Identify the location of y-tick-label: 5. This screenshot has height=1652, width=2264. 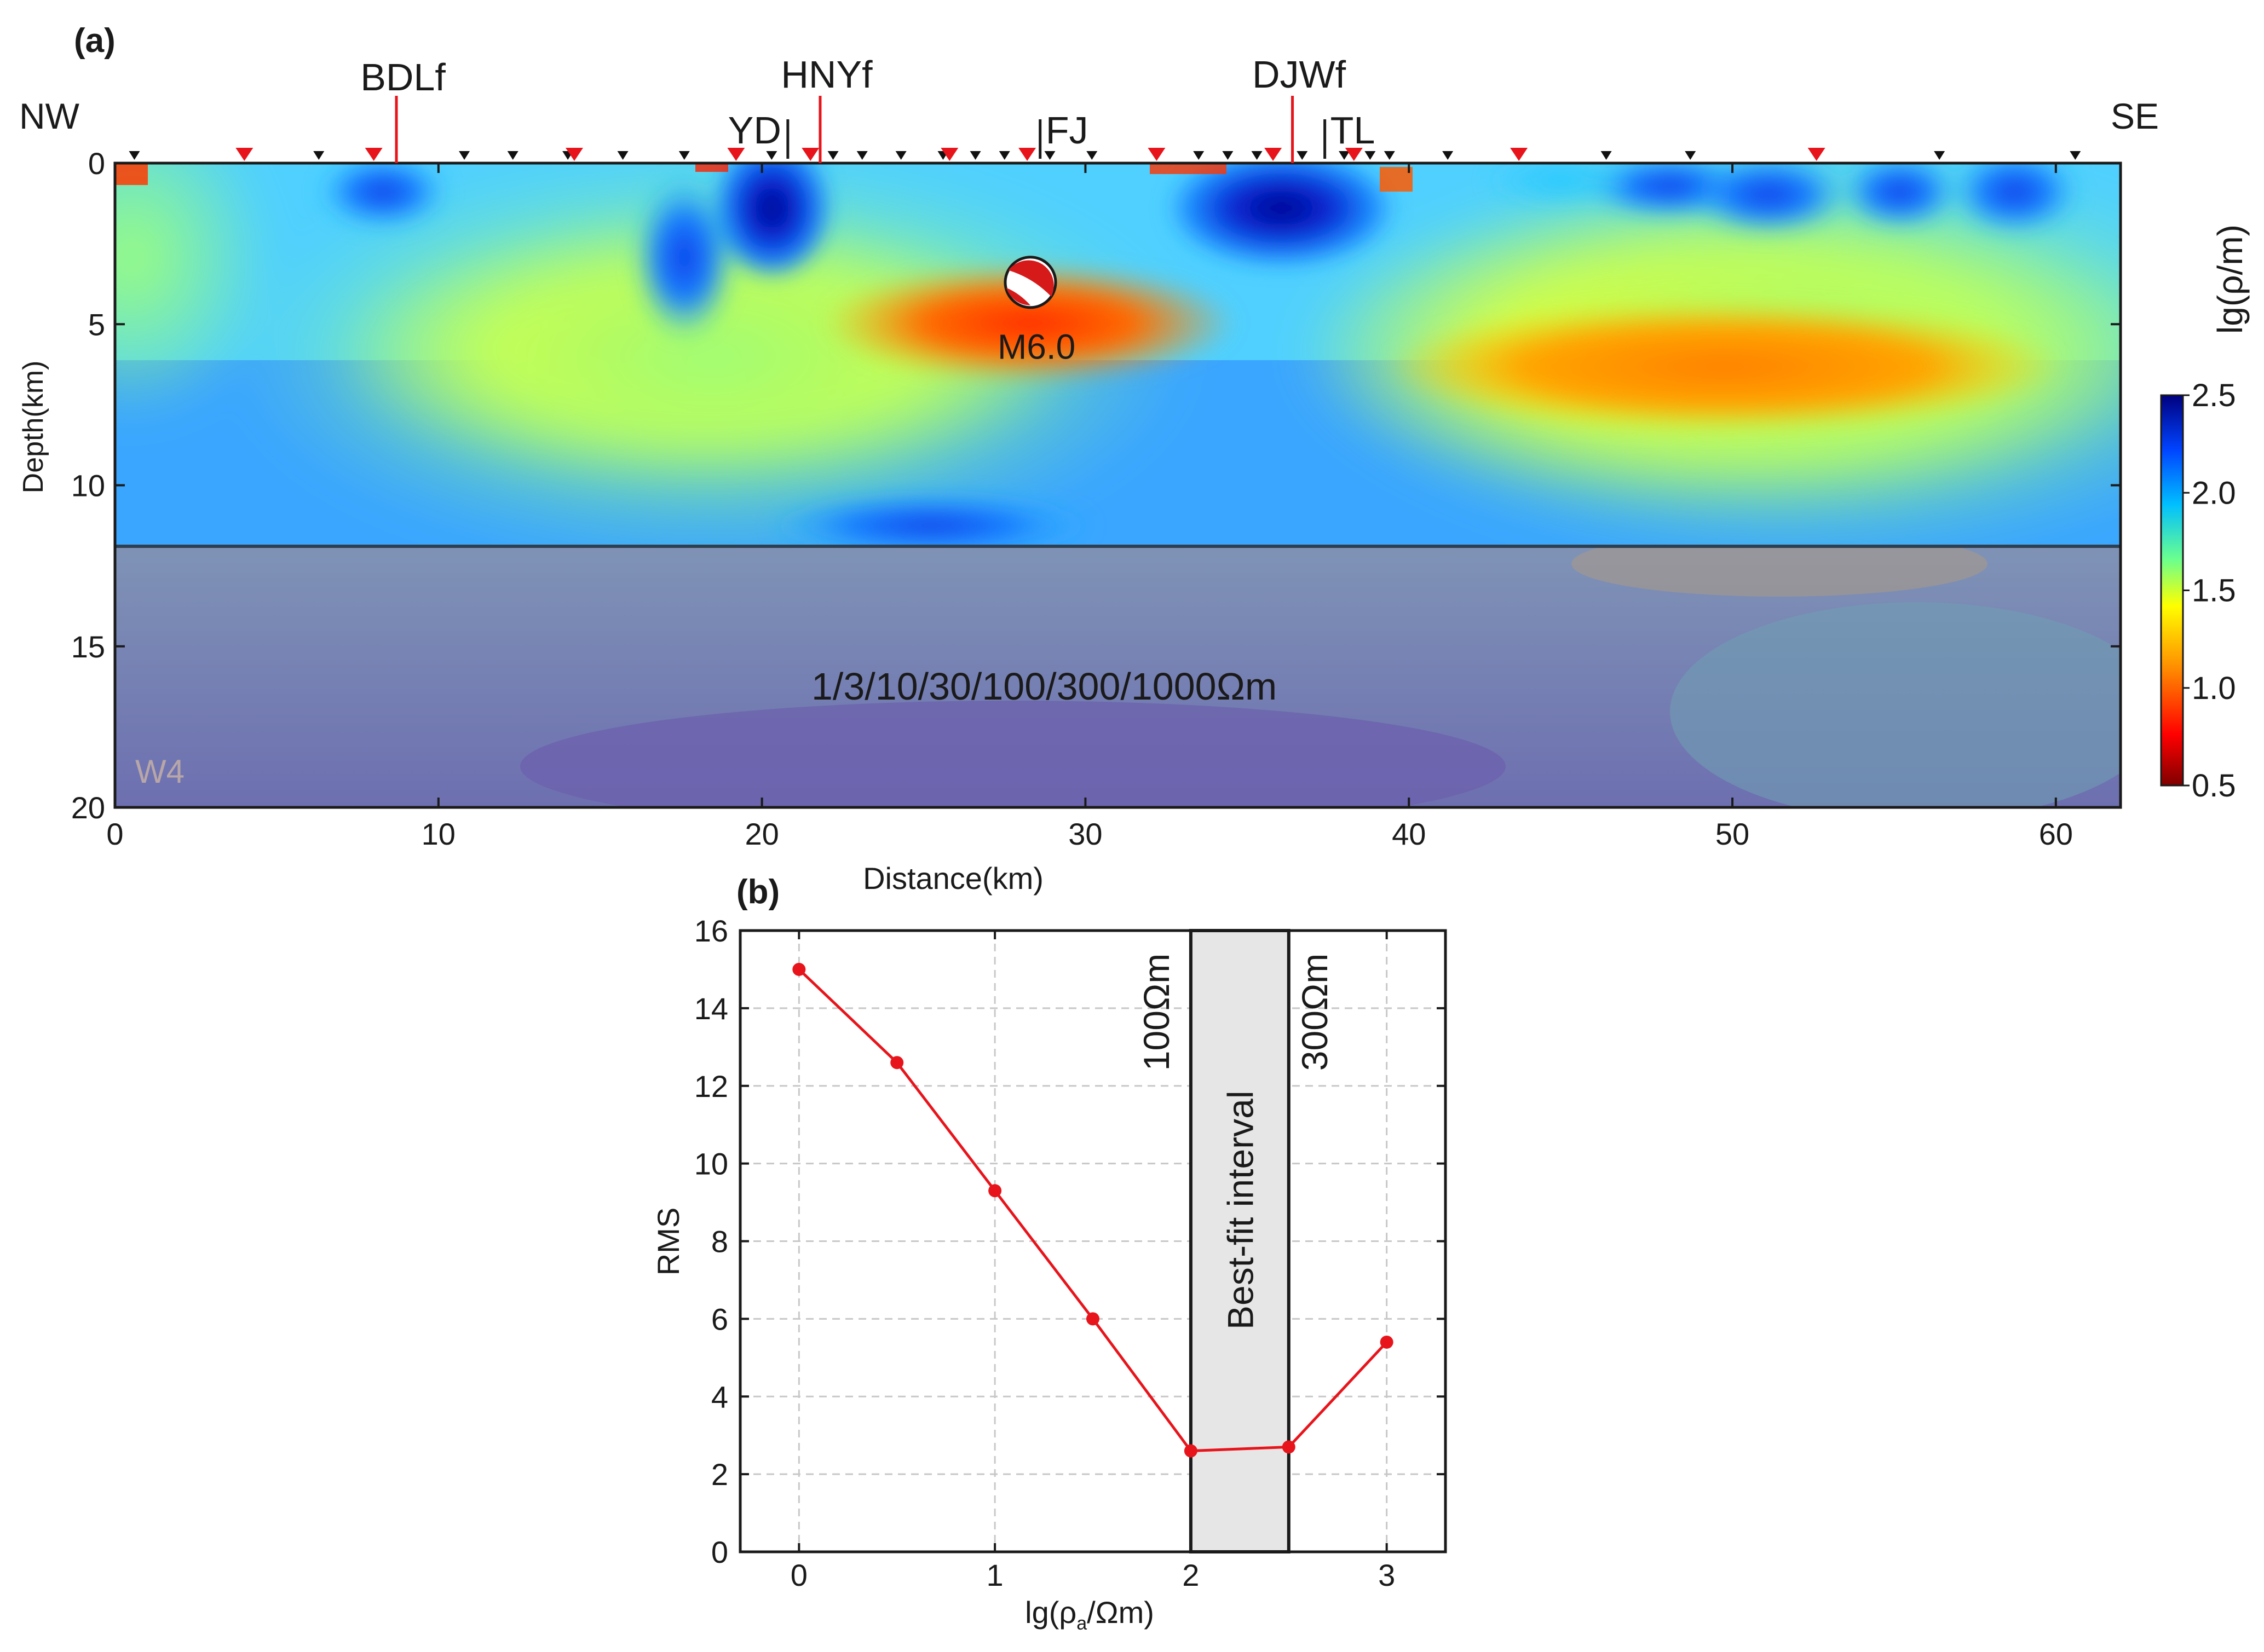
(97, 324).